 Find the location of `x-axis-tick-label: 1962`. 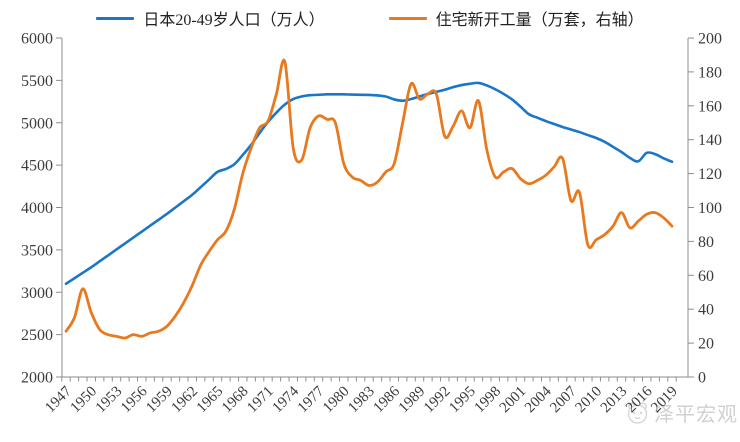

x-axis-tick-label: 1962 is located at coordinates (185, 400).